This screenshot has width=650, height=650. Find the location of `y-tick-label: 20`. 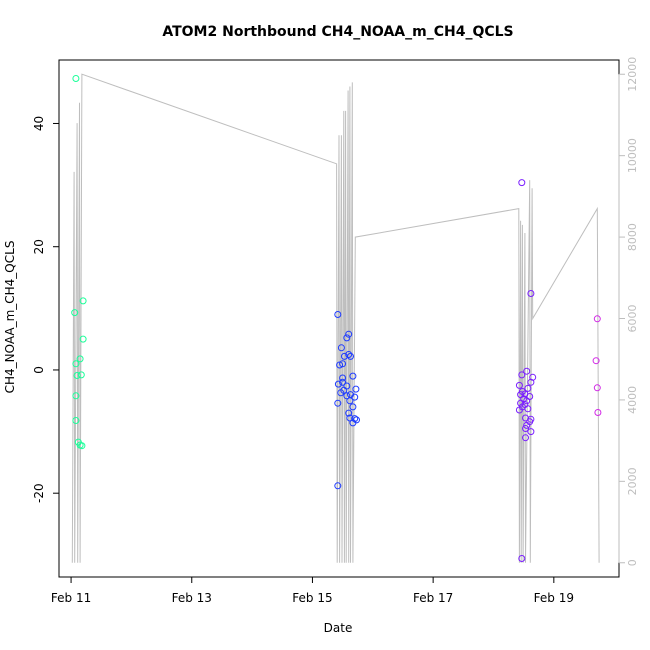

y-tick-label: 20 is located at coordinates (39, 246).